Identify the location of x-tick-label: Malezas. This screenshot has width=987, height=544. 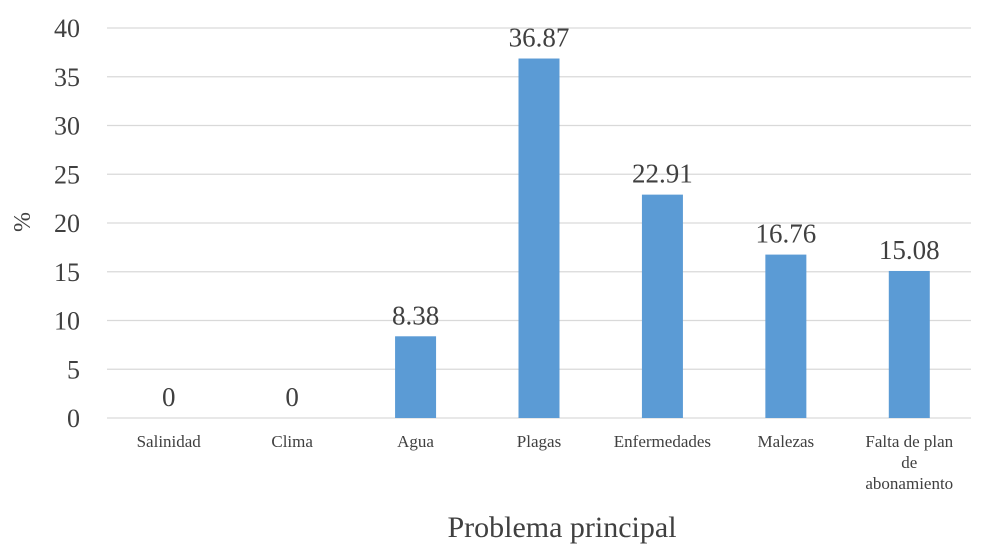
(786, 441).